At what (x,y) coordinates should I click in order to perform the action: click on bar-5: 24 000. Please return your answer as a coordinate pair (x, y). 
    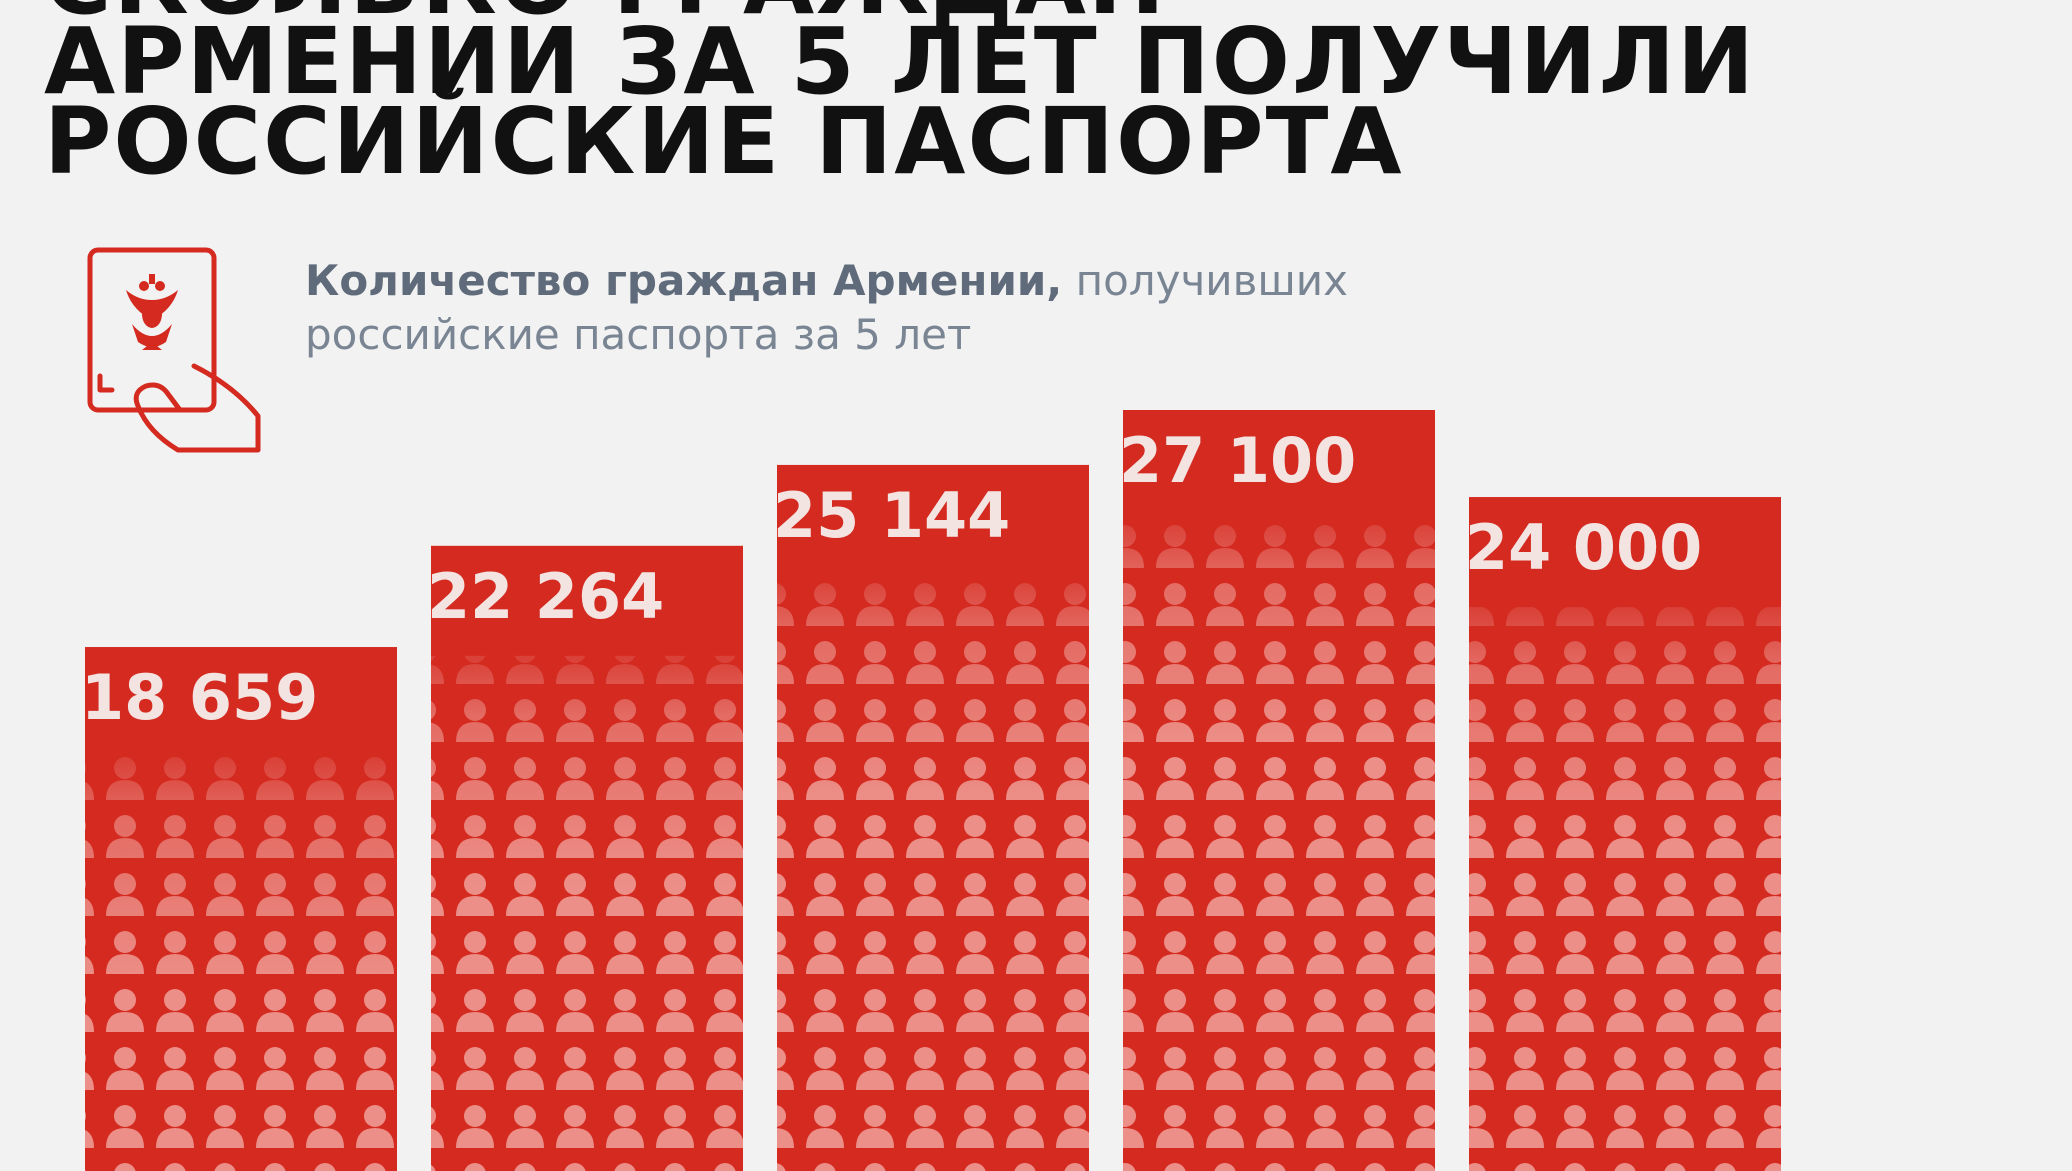
    Looking at the image, I should click on (1623, 834).